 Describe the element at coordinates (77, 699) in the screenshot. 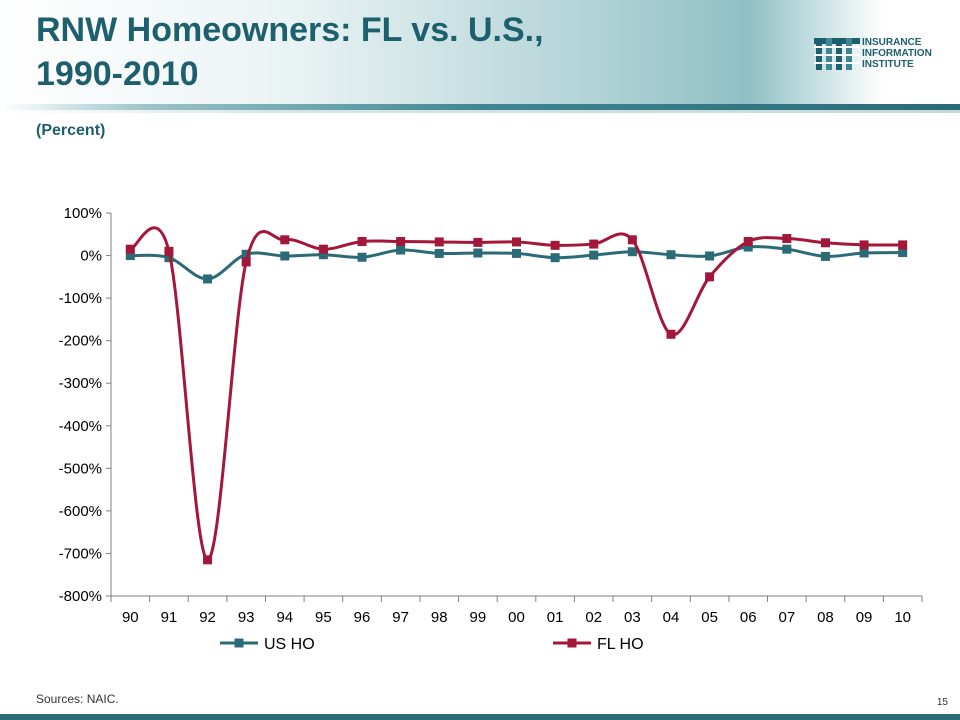

I see `sources-note: Sources: NAIC.` at that location.